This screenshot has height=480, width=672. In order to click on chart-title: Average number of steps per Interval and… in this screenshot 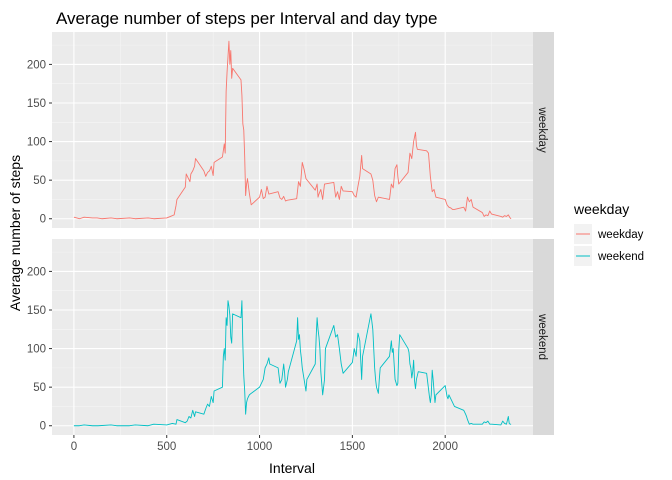, I will do `click(246, 18)`.